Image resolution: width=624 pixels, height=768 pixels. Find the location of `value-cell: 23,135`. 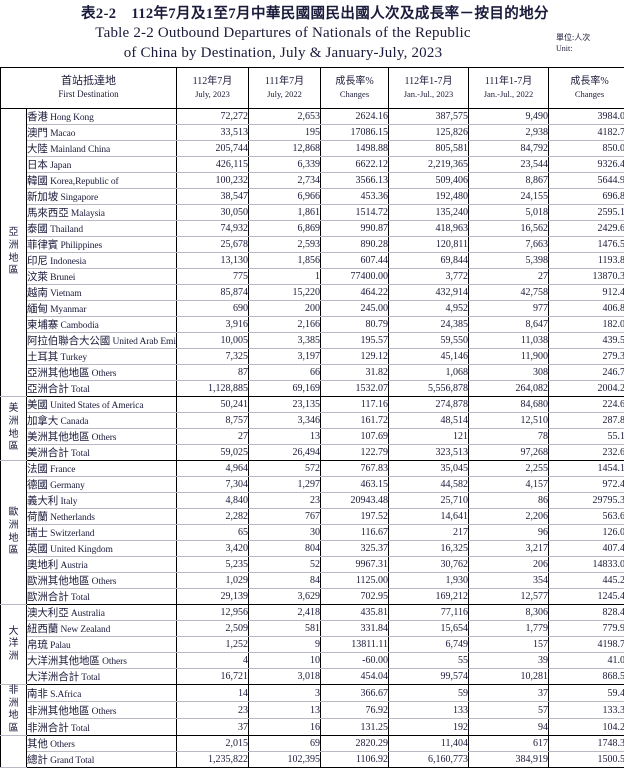

value-cell: 23,135 is located at coordinates (285, 405).